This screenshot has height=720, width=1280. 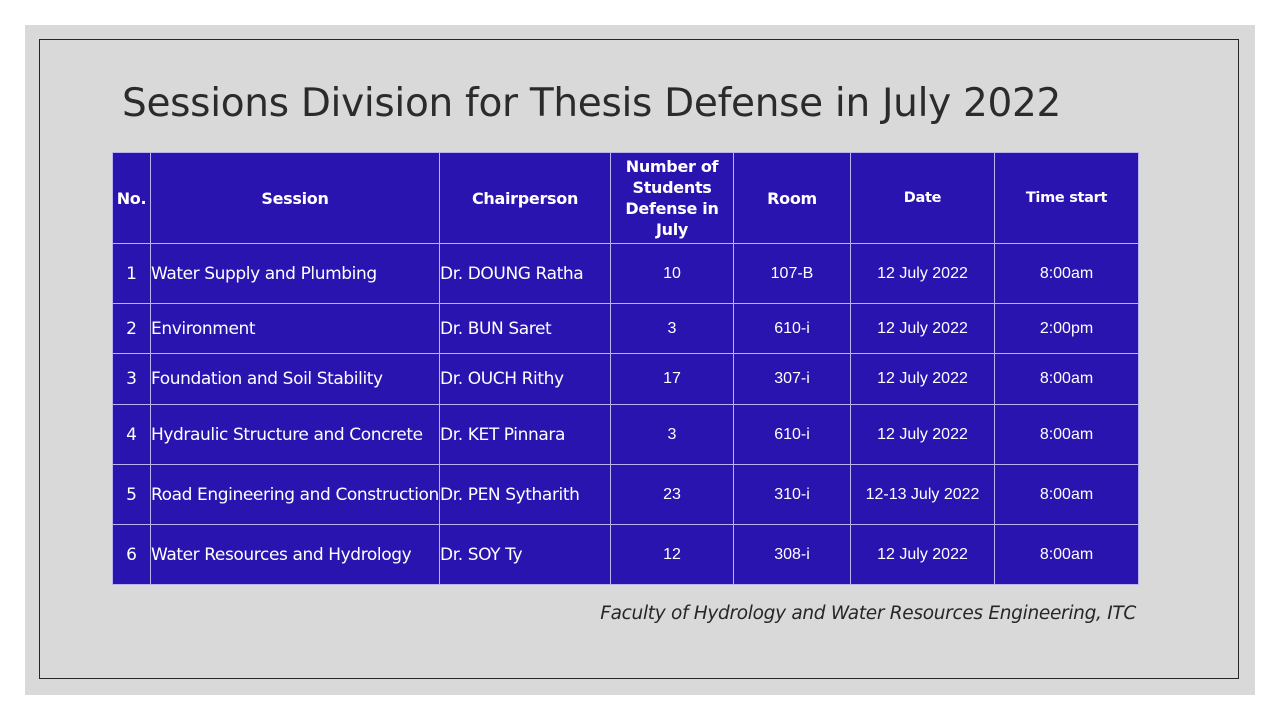 What do you see at coordinates (295, 554) in the screenshot?
I see `cell-session: Water Resources and Hydrology` at bounding box center [295, 554].